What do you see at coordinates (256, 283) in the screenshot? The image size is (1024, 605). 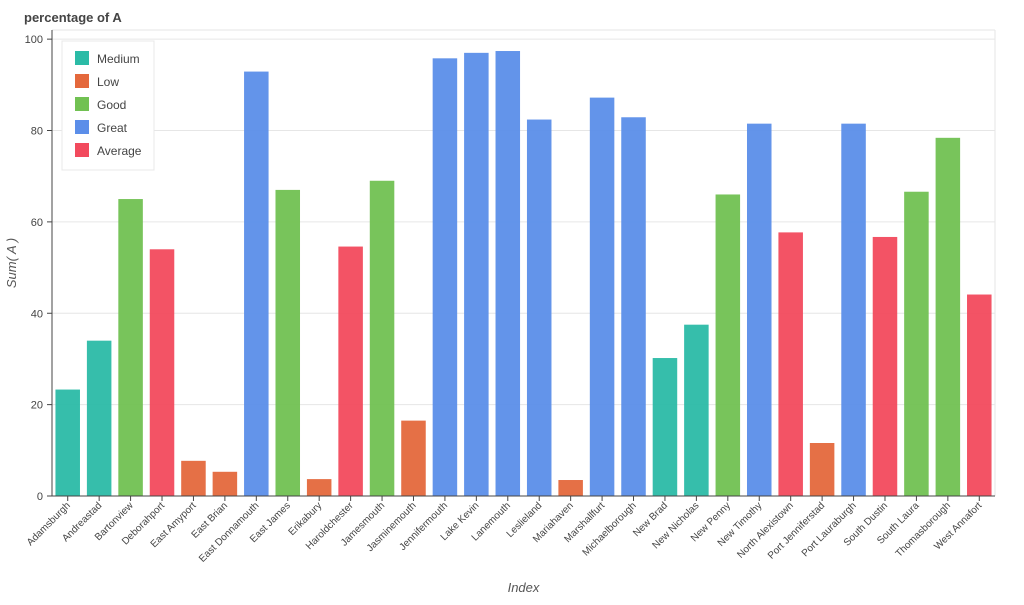 I see `bar-east-donnamouth` at bounding box center [256, 283].